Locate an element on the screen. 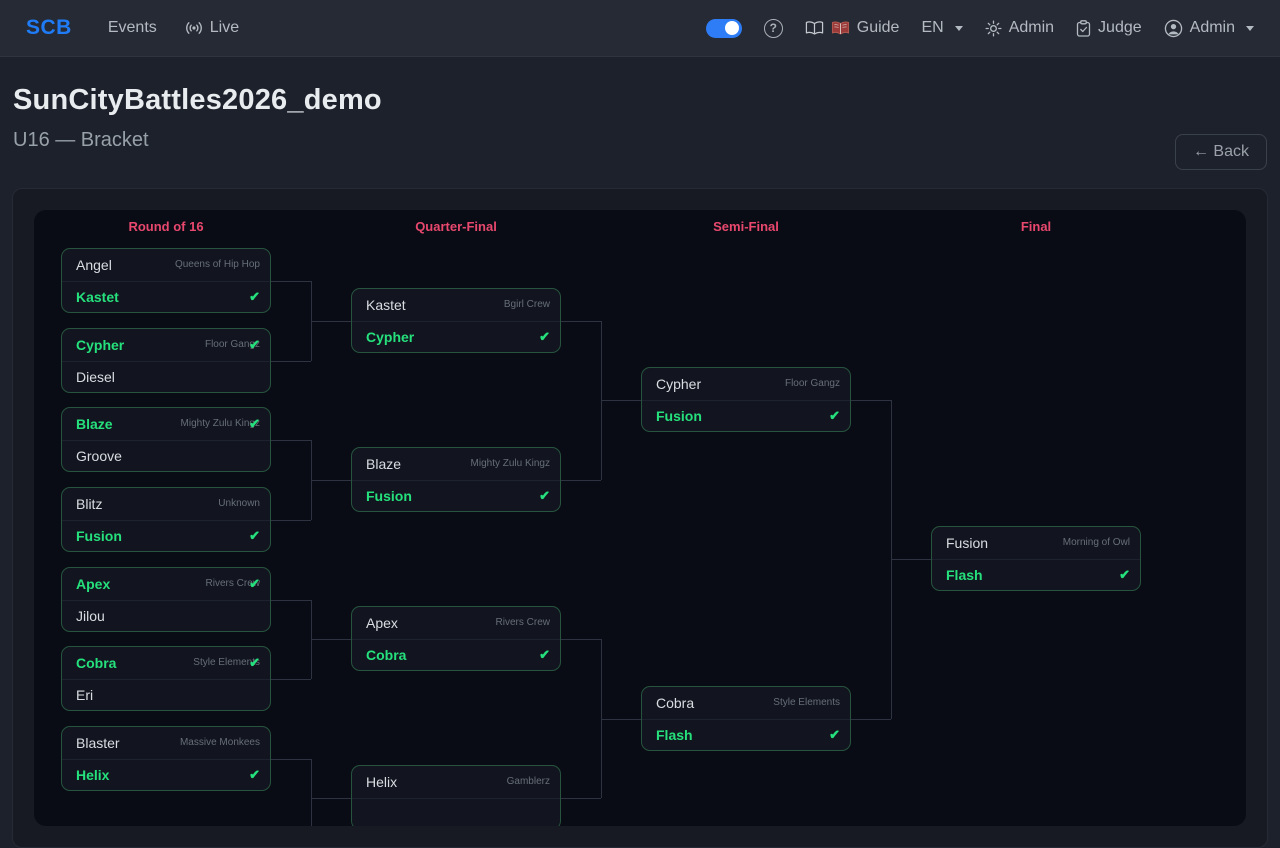  match-card: Blaze Mighty Zulu Kingz Fusion ✔ is located at coordinates (456, 479).